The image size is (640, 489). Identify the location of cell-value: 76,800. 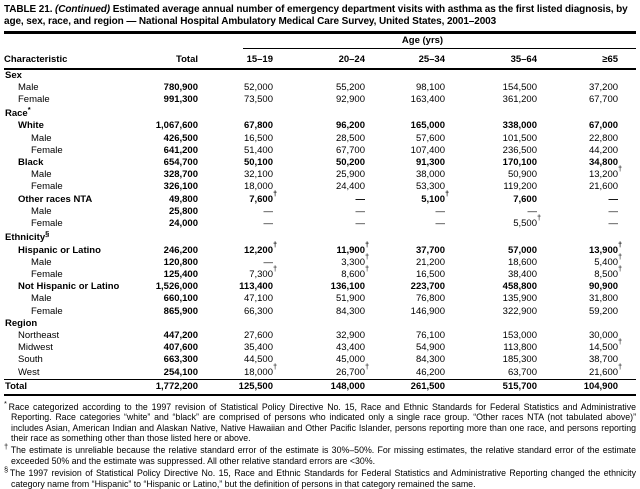
(430, 299).